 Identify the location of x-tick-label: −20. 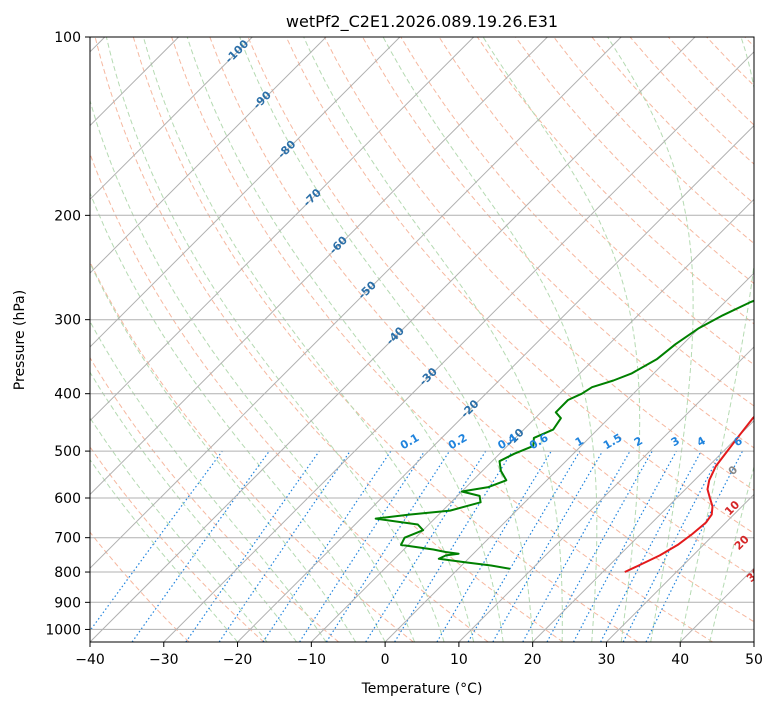
(238, 660).